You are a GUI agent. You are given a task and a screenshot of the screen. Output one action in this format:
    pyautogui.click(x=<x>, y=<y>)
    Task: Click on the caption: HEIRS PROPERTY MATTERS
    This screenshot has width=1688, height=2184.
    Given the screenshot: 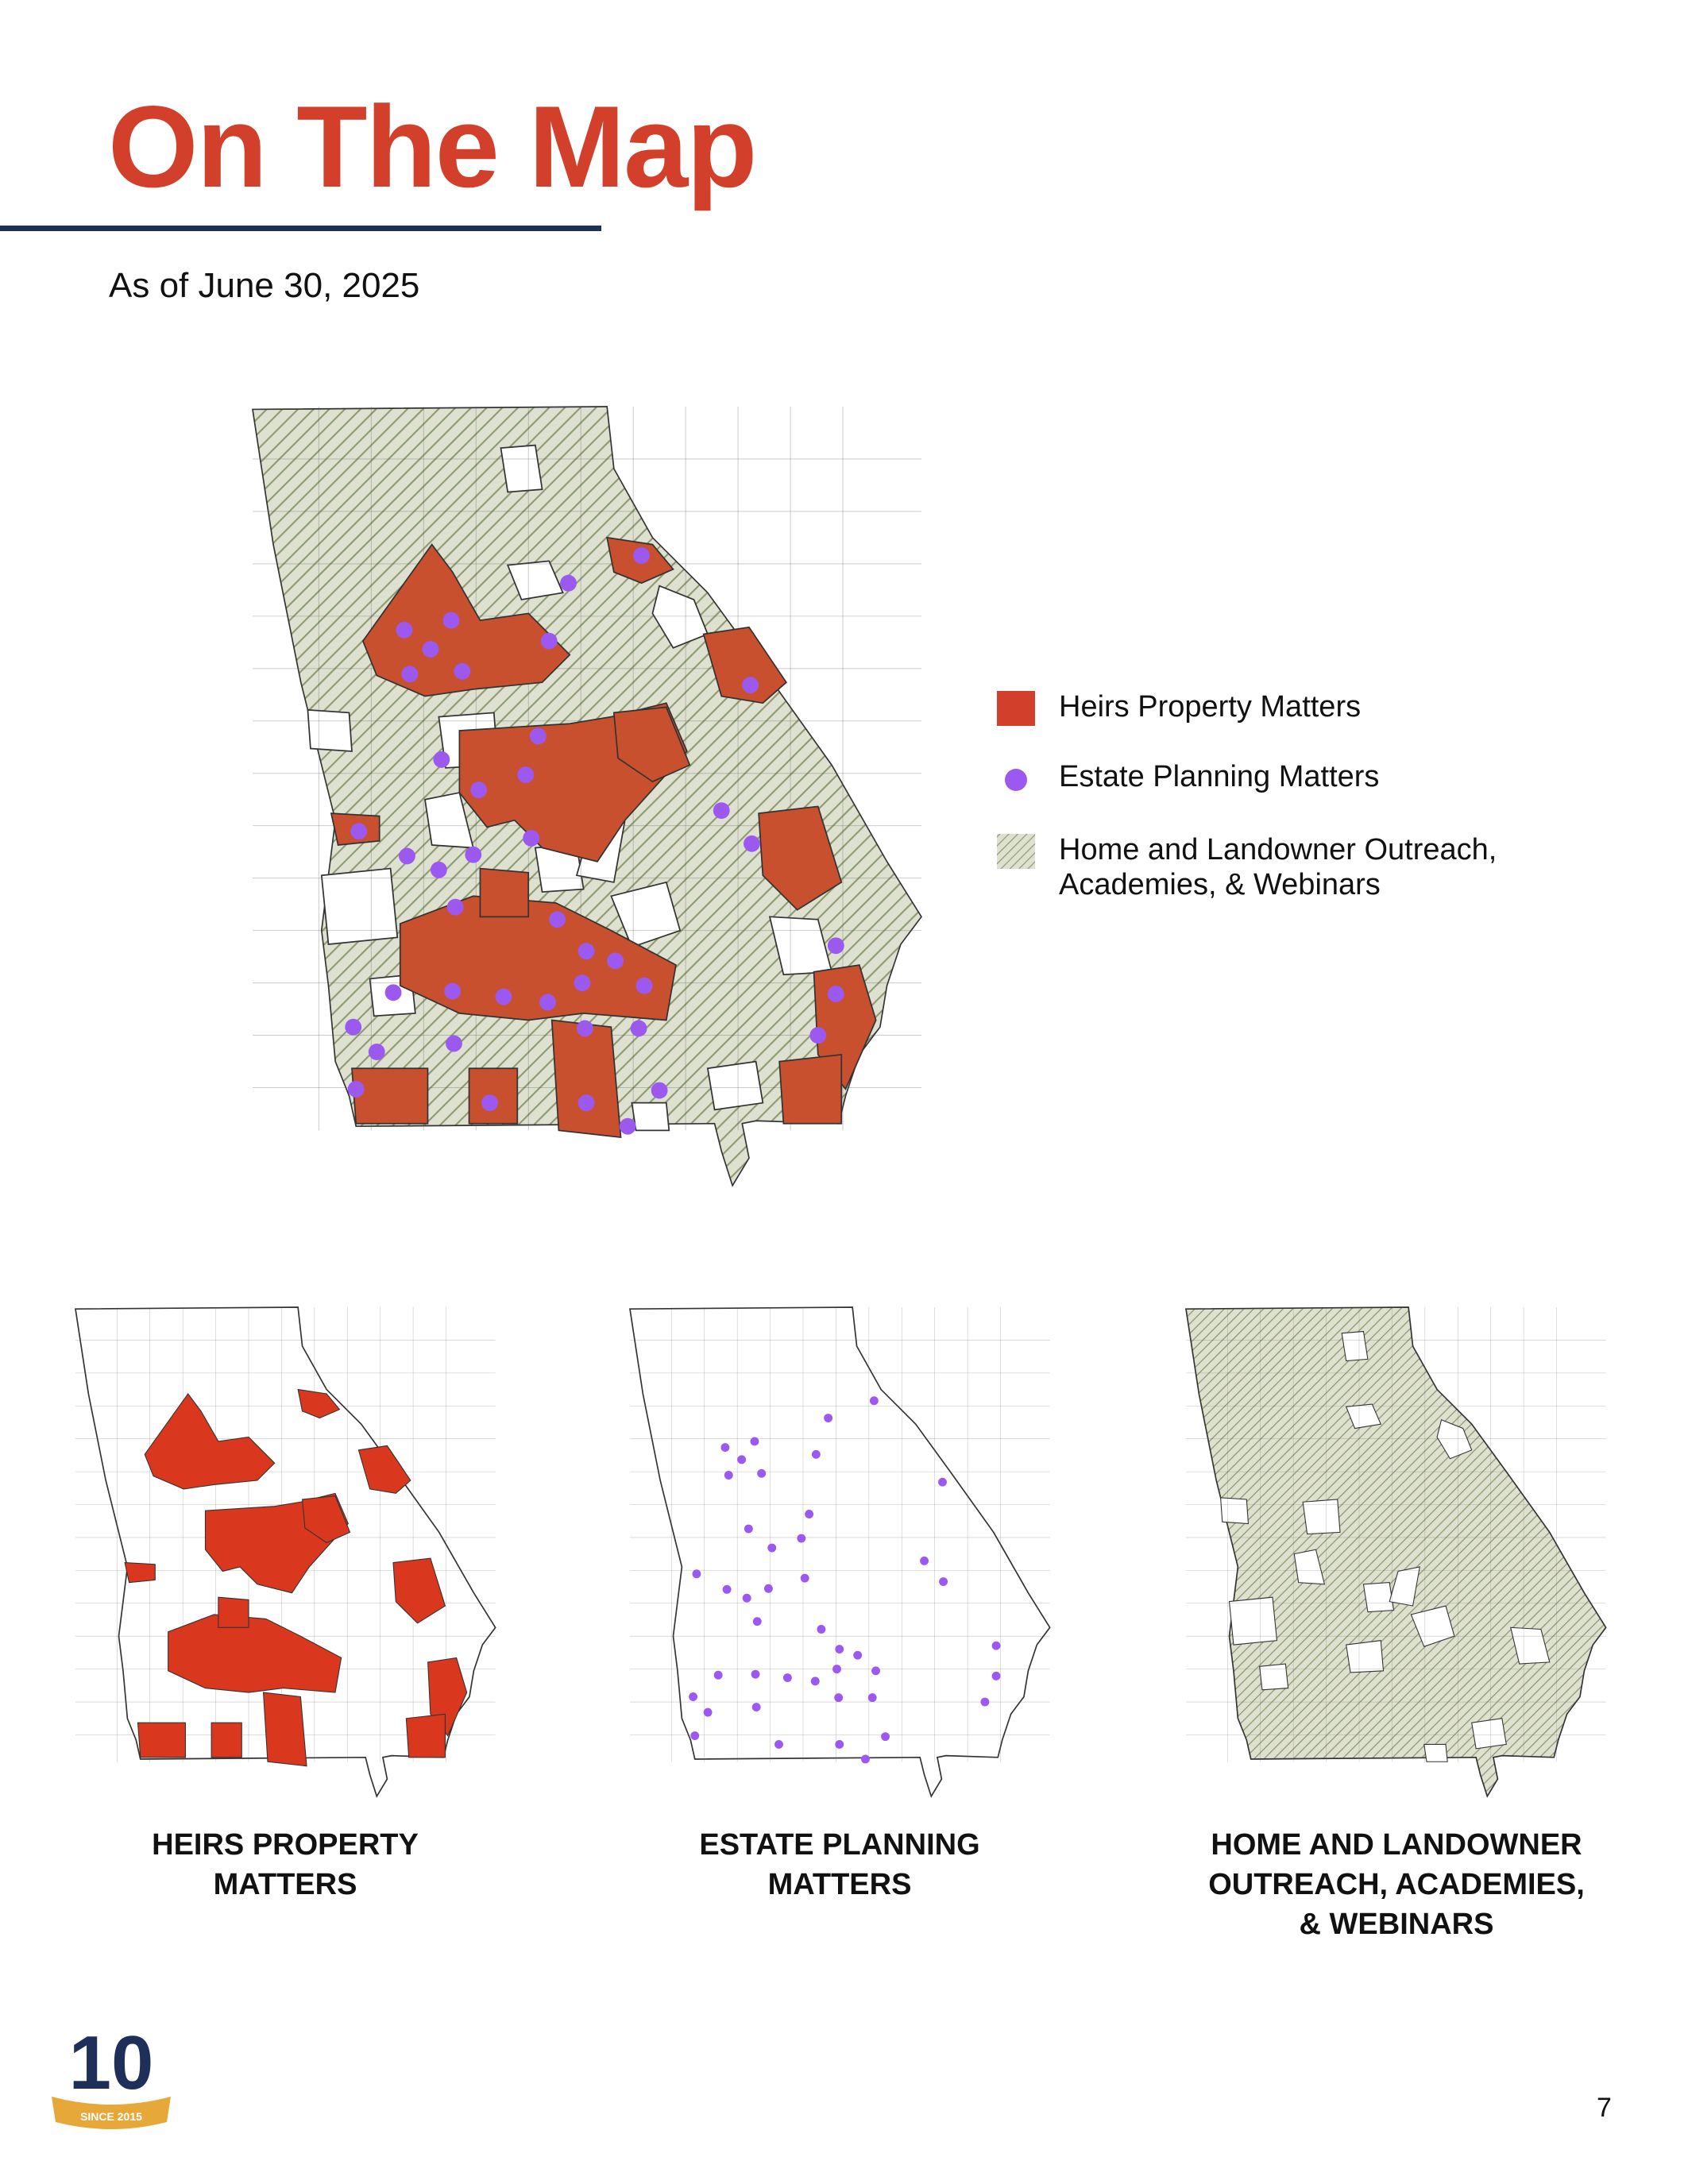 What is the action you would take?
    pyautogui.click(x=285, y=1864)
    